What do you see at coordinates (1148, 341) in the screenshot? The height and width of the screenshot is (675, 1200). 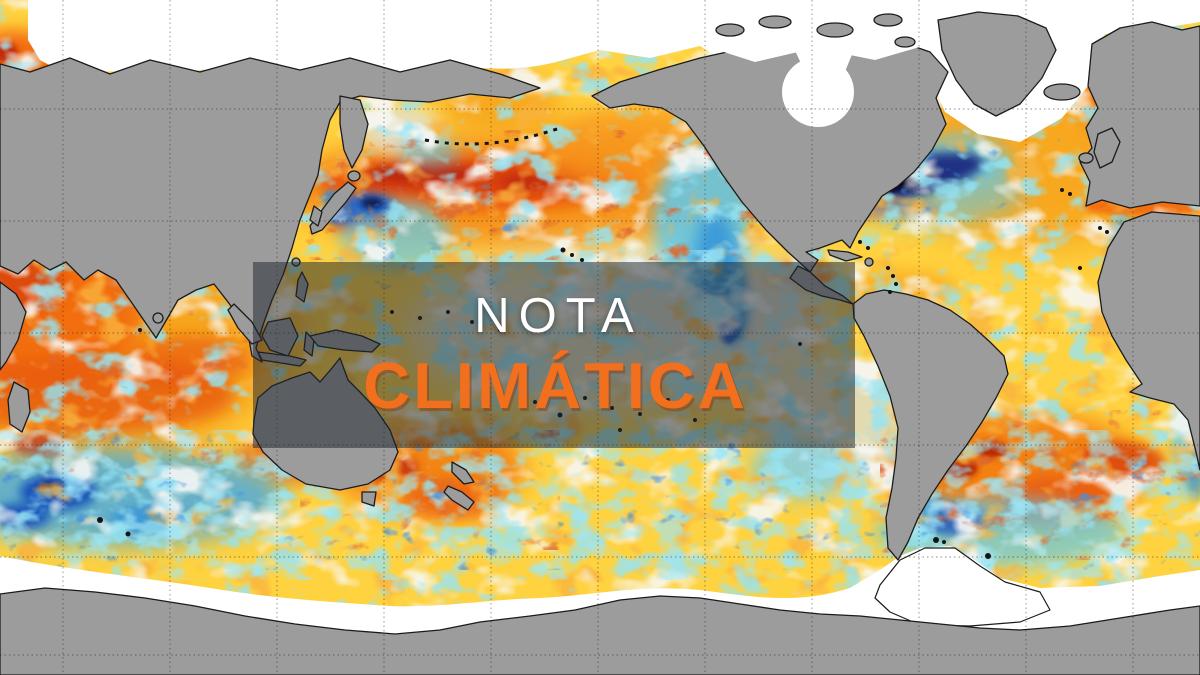 I see `landmass-africa` at bounding box center [1148, 341].